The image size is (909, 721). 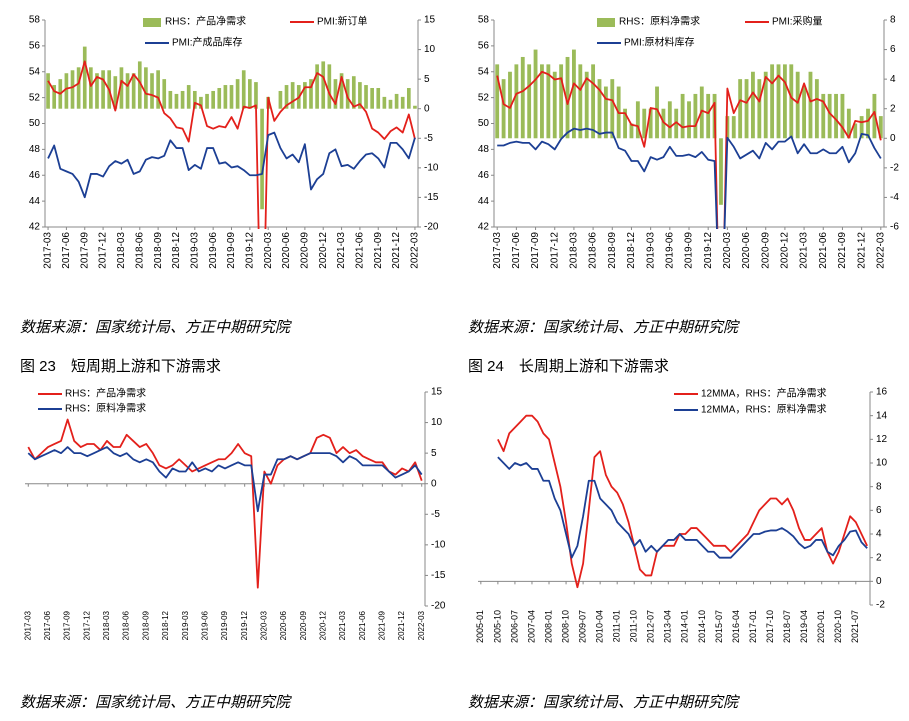 What do you see at coordinates (797, 21) in the screenshot?
I see `legend-label: PMI:采购量` at bounding box center [797, 21].